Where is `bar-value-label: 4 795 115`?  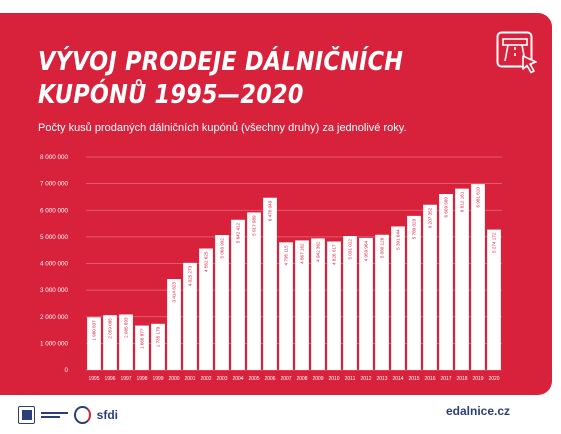 bar-value-label: 4 795 115 is located at coordinates (286, 255).